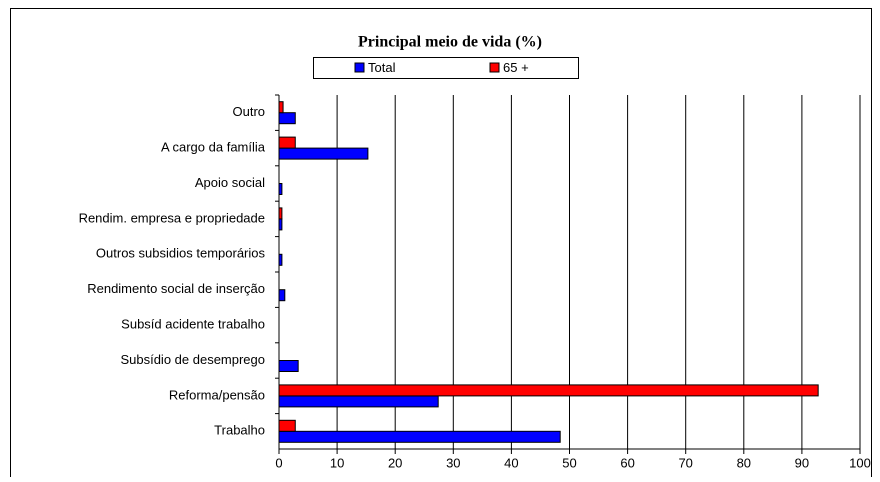 The height and width of the screenshot is (482, 880). Describe the element at coordinates (453, 462) in the screenshot. I see `x-tick-label: 30` at that location.